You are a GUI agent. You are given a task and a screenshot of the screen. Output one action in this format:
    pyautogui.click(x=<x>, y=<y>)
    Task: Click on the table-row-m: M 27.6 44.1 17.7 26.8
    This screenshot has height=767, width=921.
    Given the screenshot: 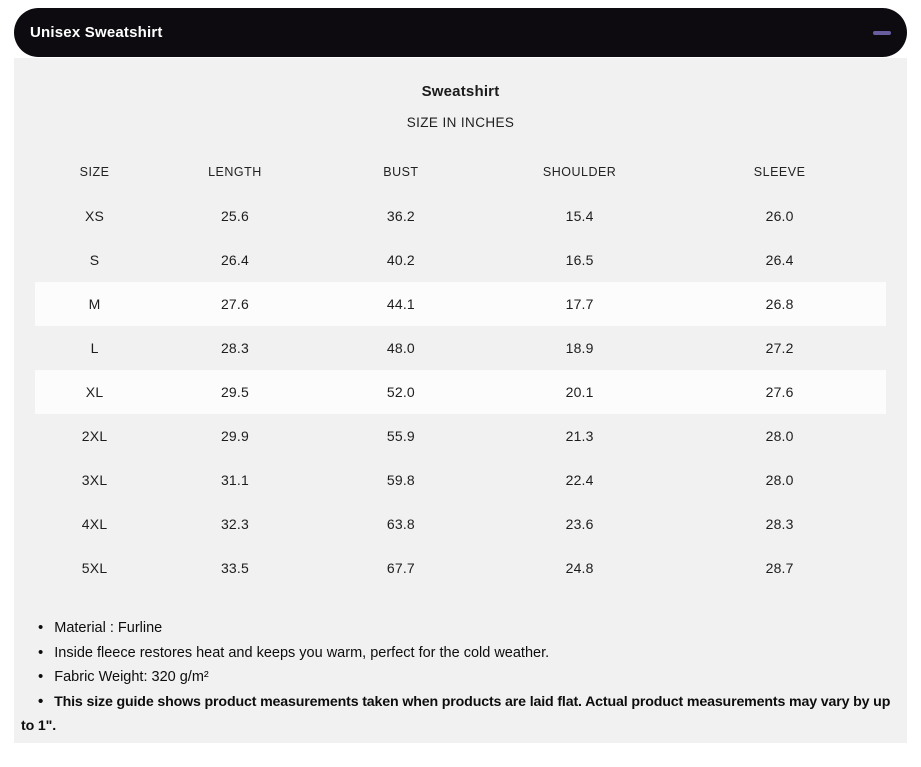 What is the action you would take?
    pyautogui.click(x=460, y=304)
    